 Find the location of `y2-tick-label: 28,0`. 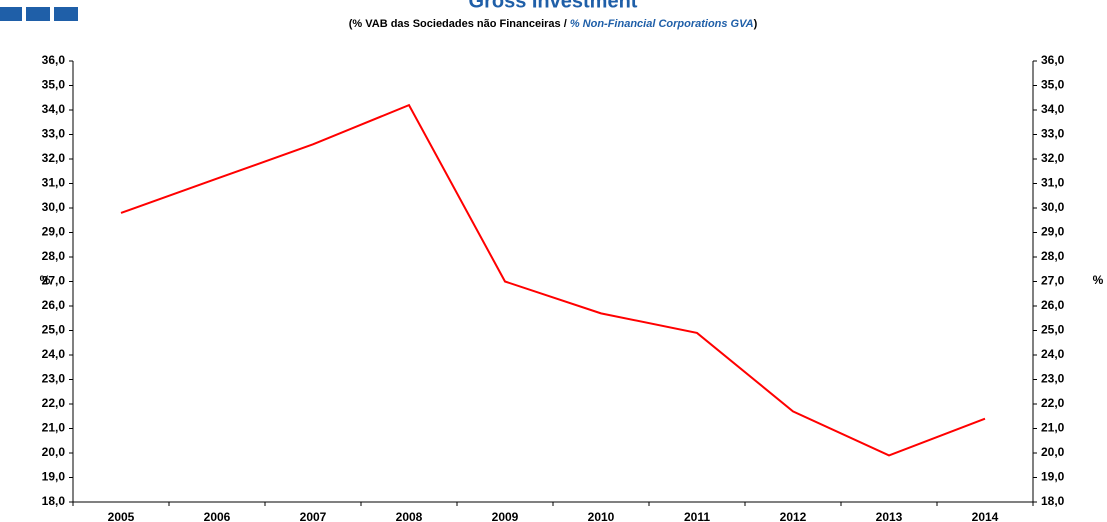

y2-tick-label: 28,0 is located at coordinates (1053, 256).